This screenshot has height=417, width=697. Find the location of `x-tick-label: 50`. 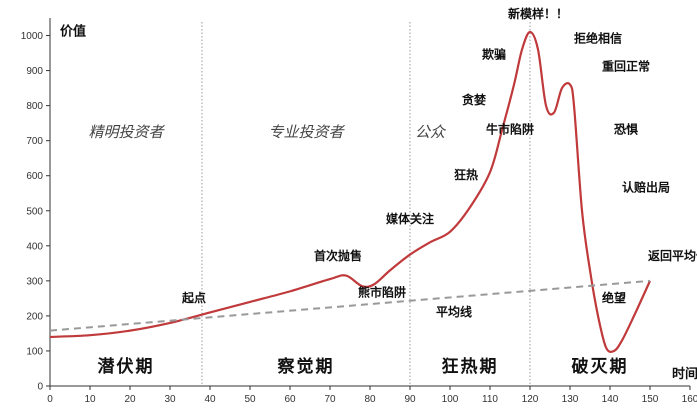

x-tick-label: 50 is located at coordinates (250, 399).